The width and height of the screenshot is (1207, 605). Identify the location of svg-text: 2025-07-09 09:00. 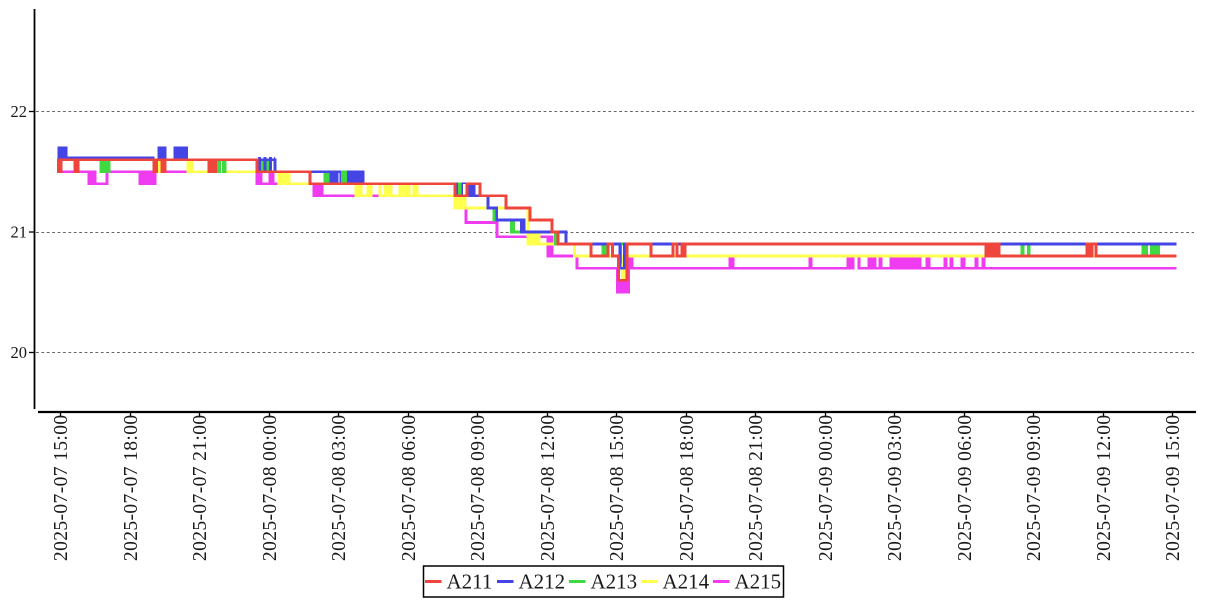
(1034, 488).